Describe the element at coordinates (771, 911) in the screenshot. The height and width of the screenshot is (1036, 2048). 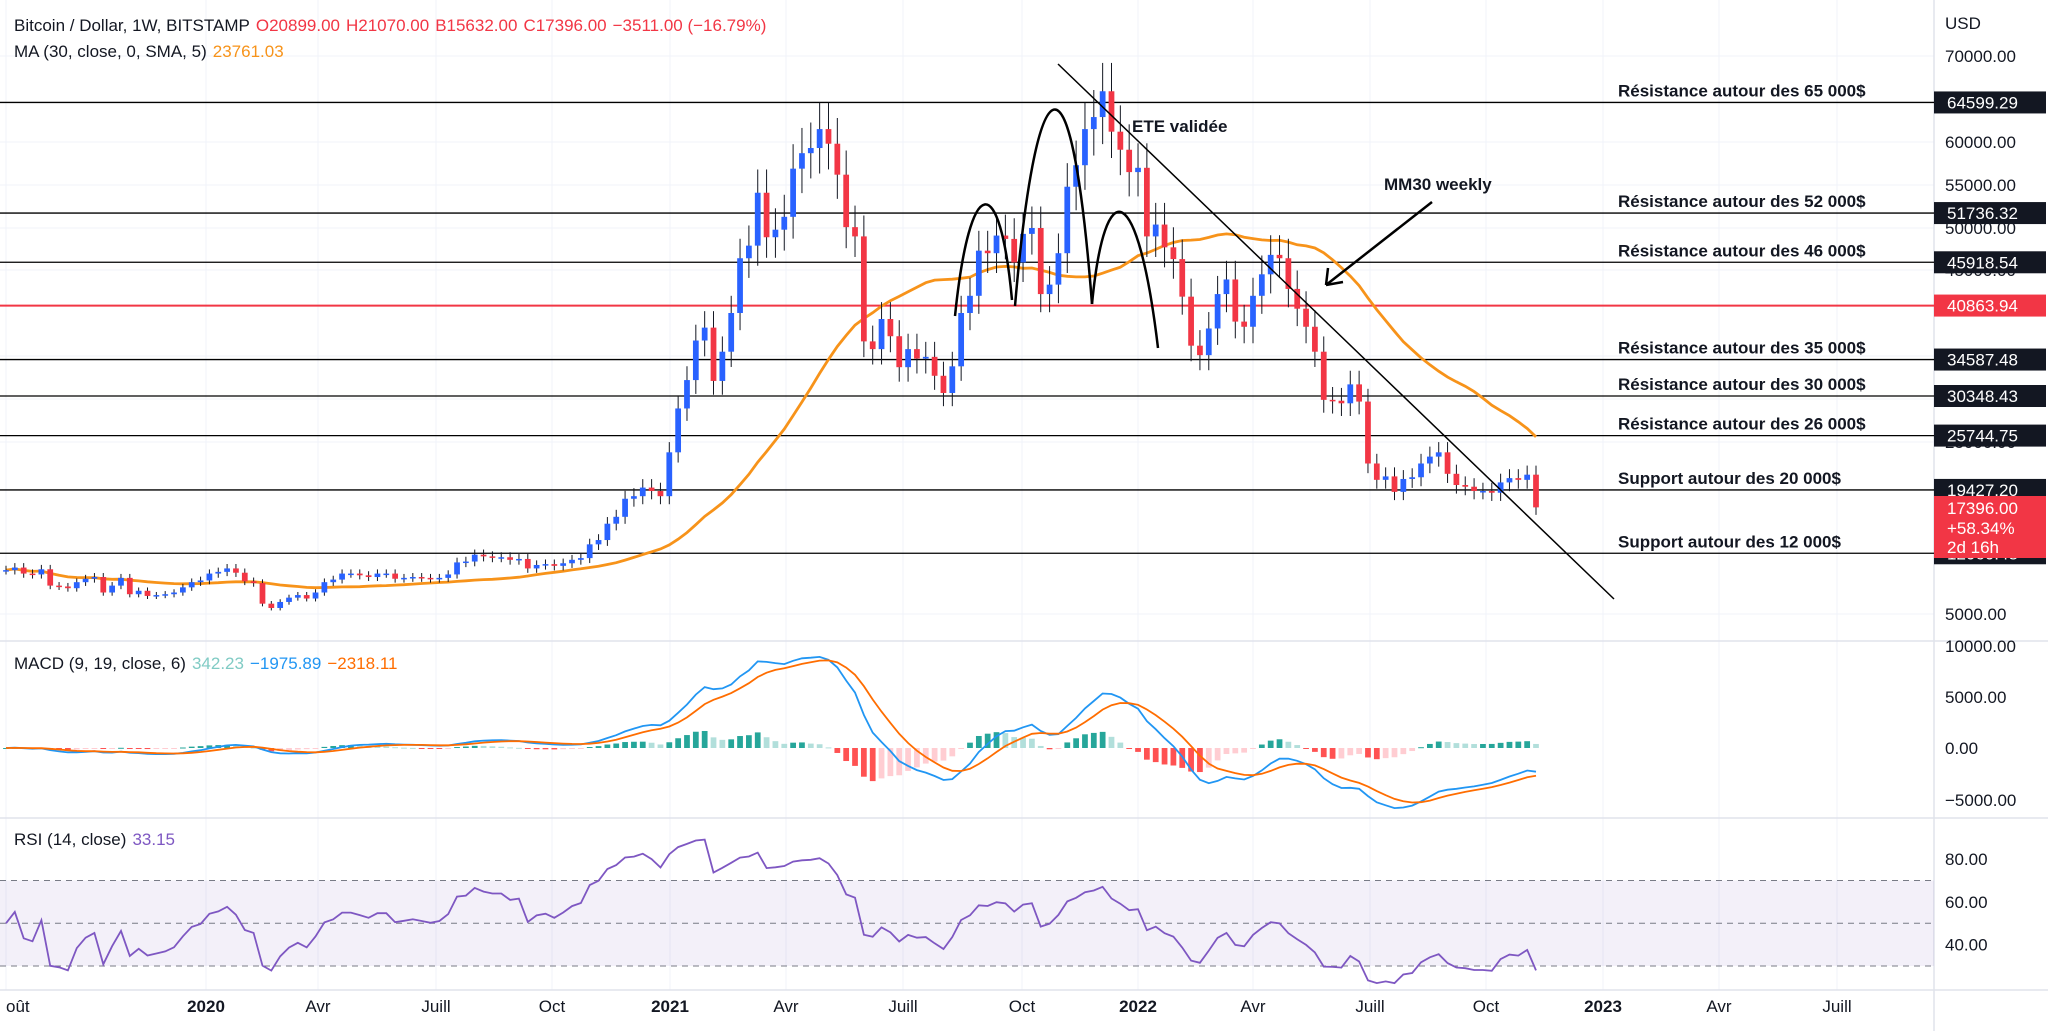
I see `rsi-line` at that location.